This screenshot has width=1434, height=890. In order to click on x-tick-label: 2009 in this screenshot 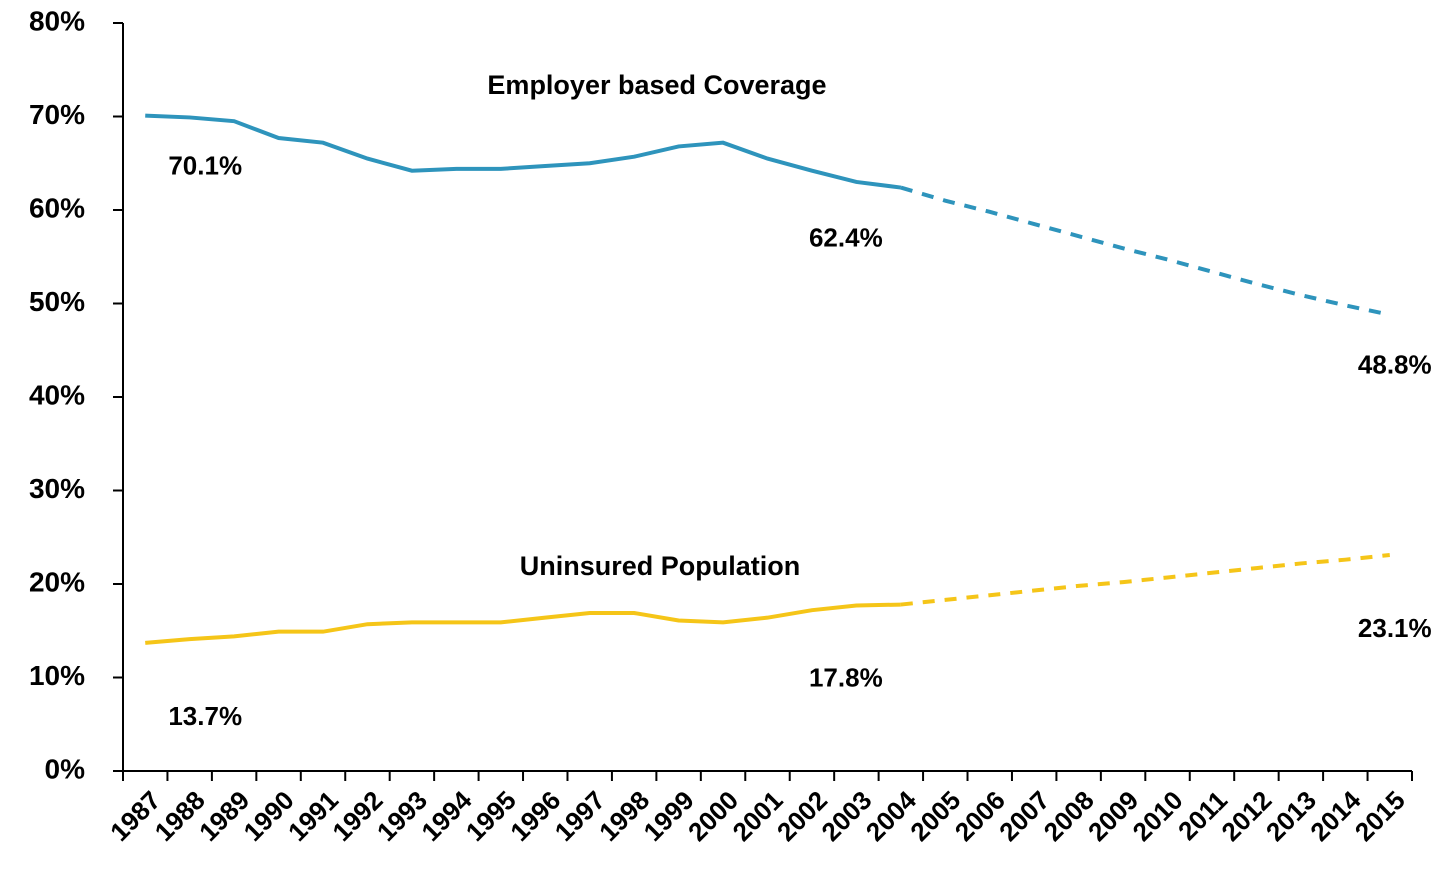, I will do `click(1113, 816)`.